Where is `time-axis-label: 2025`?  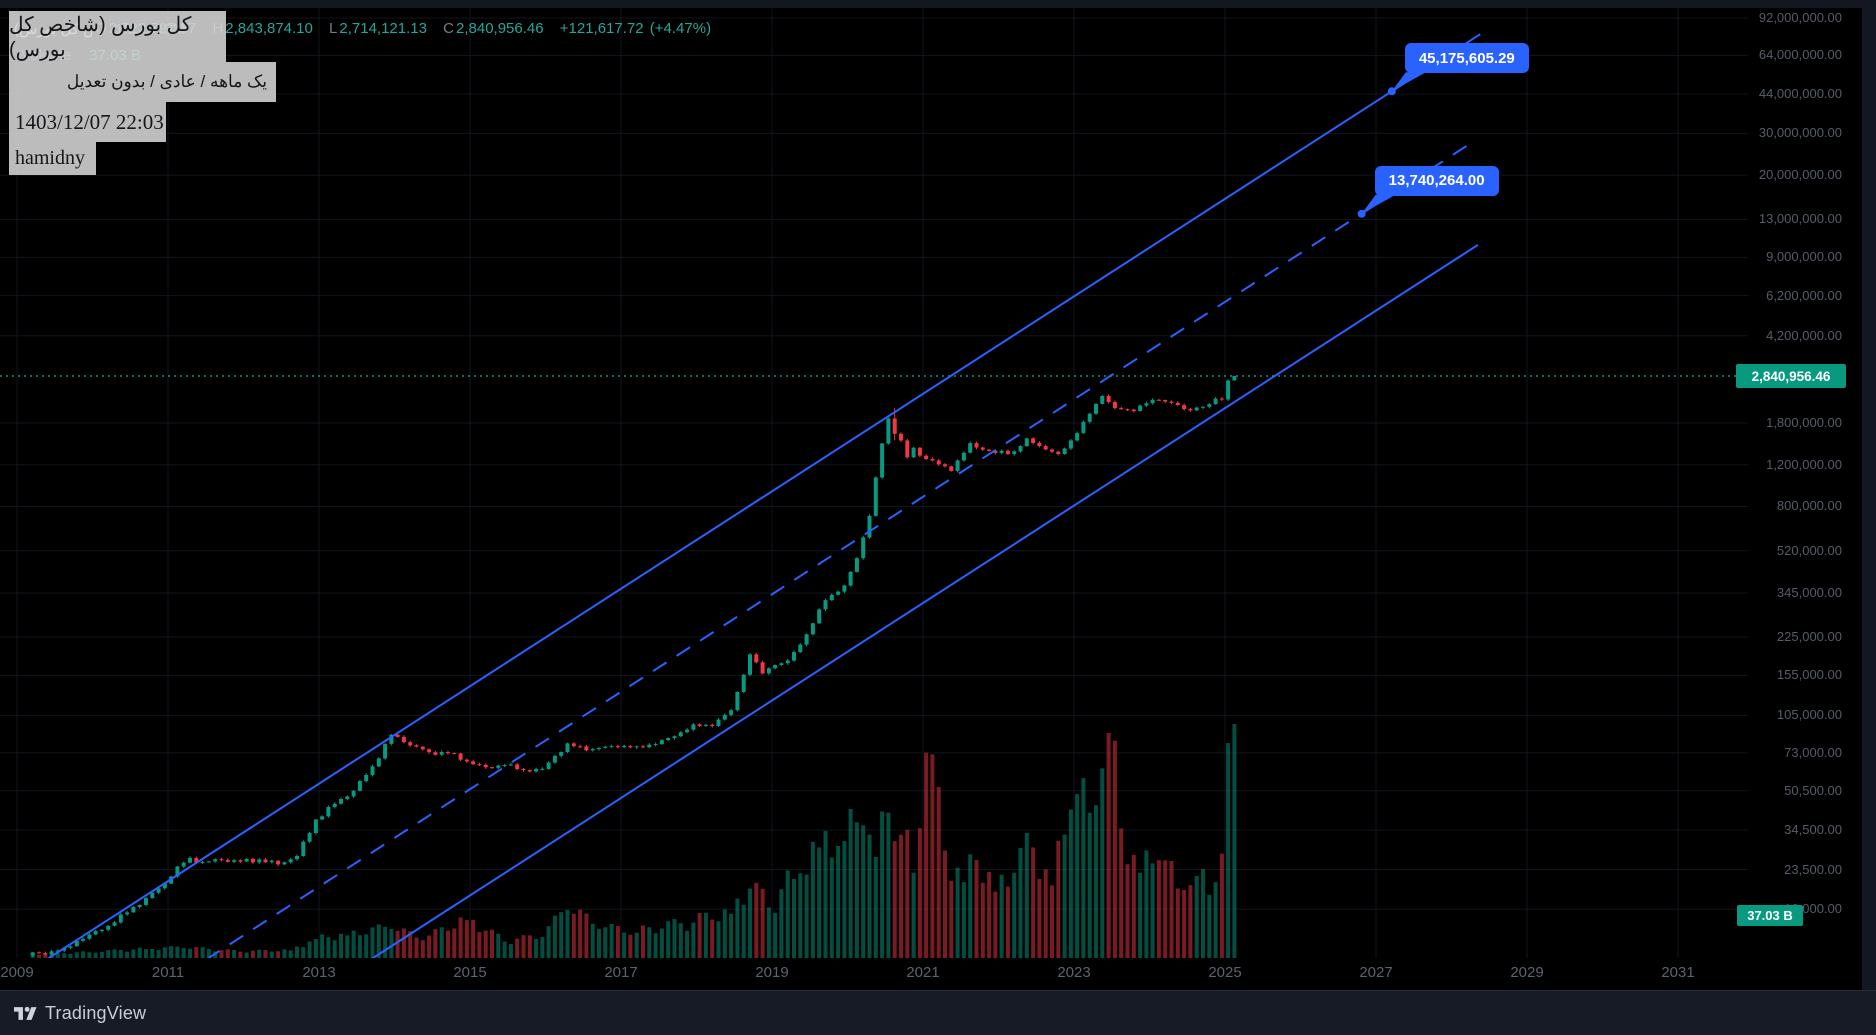 time-axis-label: 2025 is located at coordinates (1225, 972).